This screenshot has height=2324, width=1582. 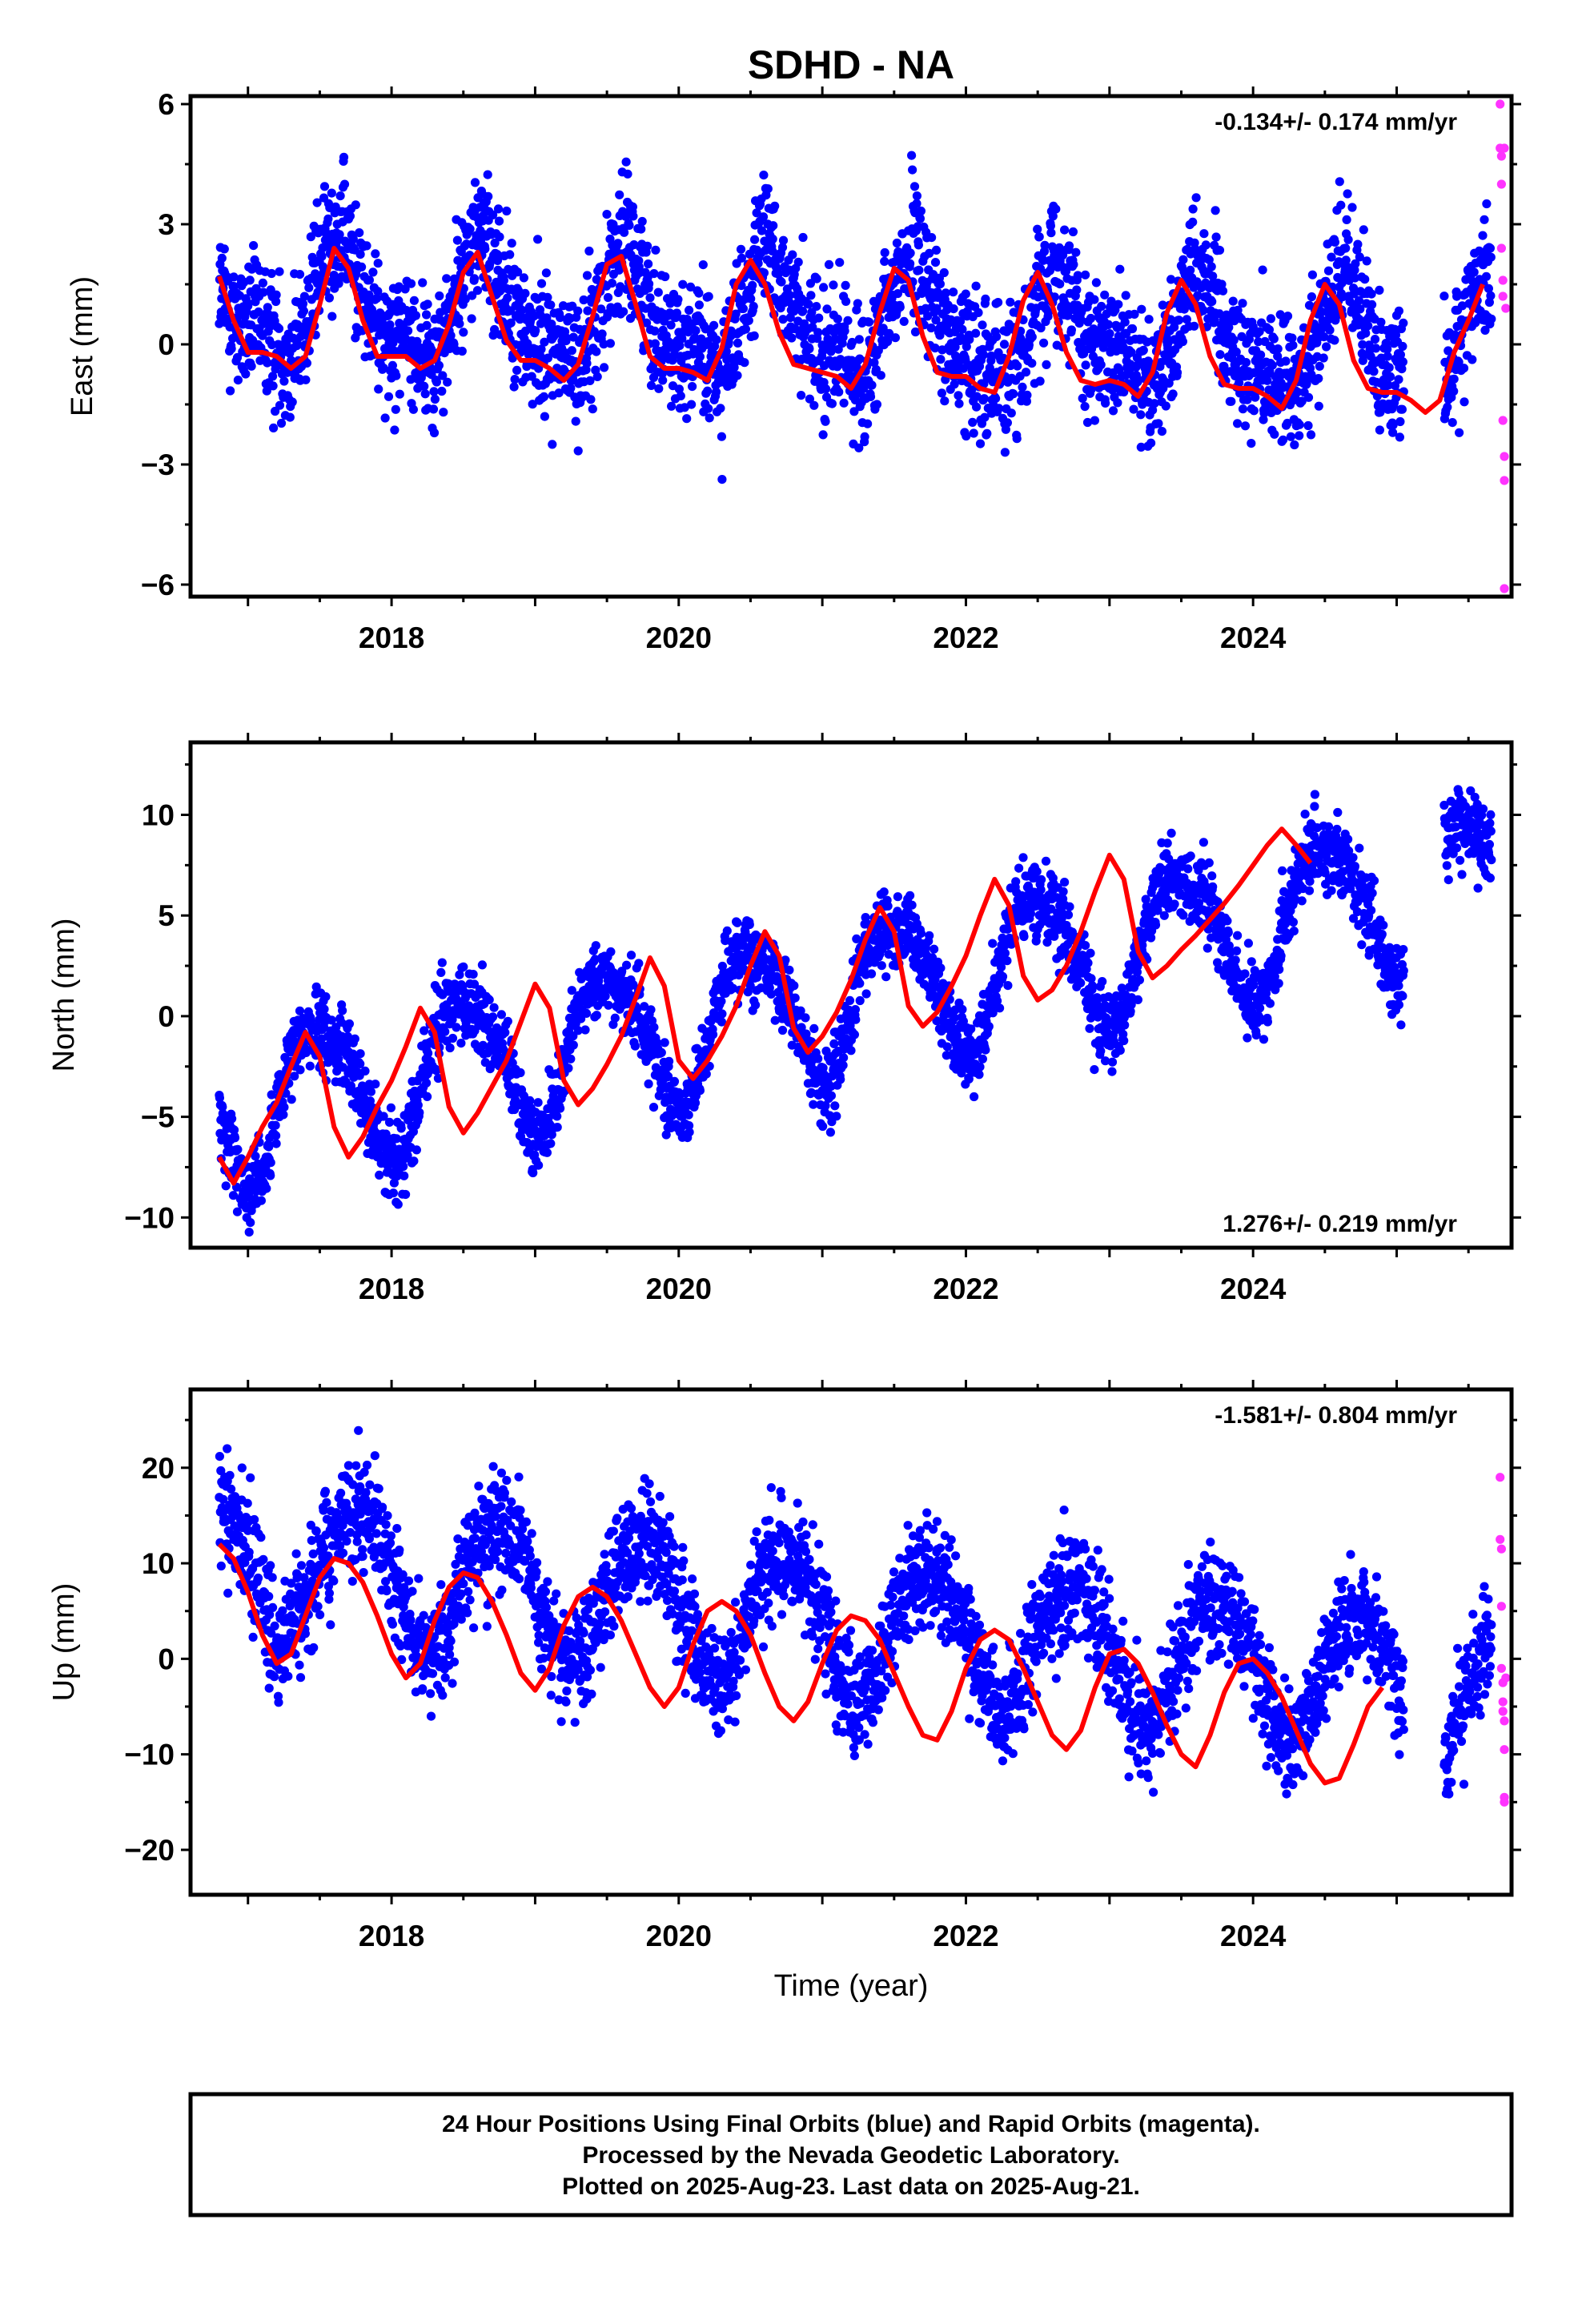 What do you see at coordinates (1253, 637) in the screenshot?
I see `east-x-tick-label: 2024` at bounding box center [1253, 637].